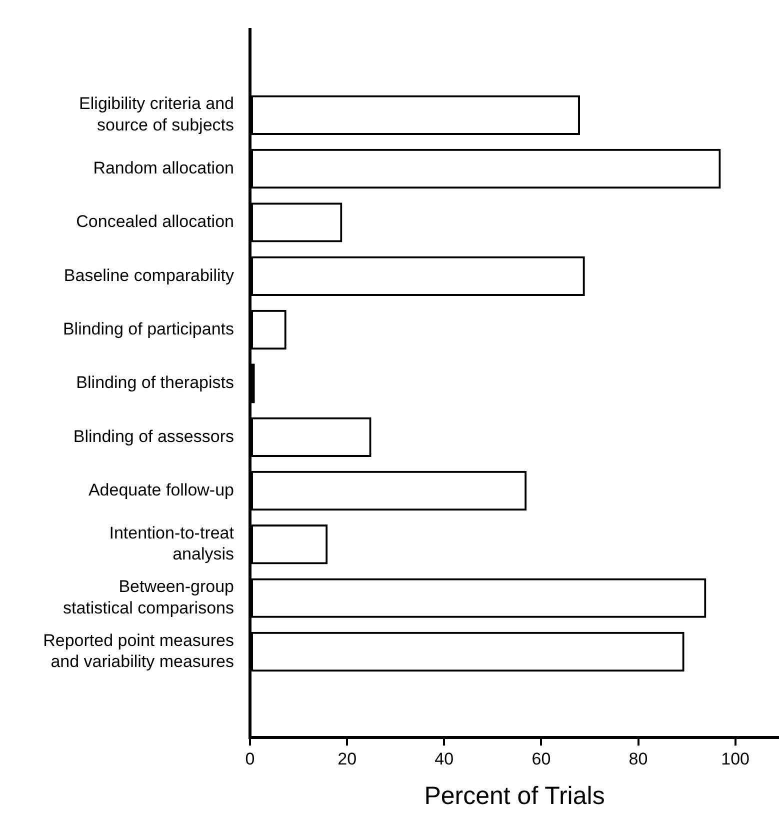  What do you see at coordinates (638, 758) in the screenshot?
I see `x-tick-label: 80` at bounding box center [638, 758].